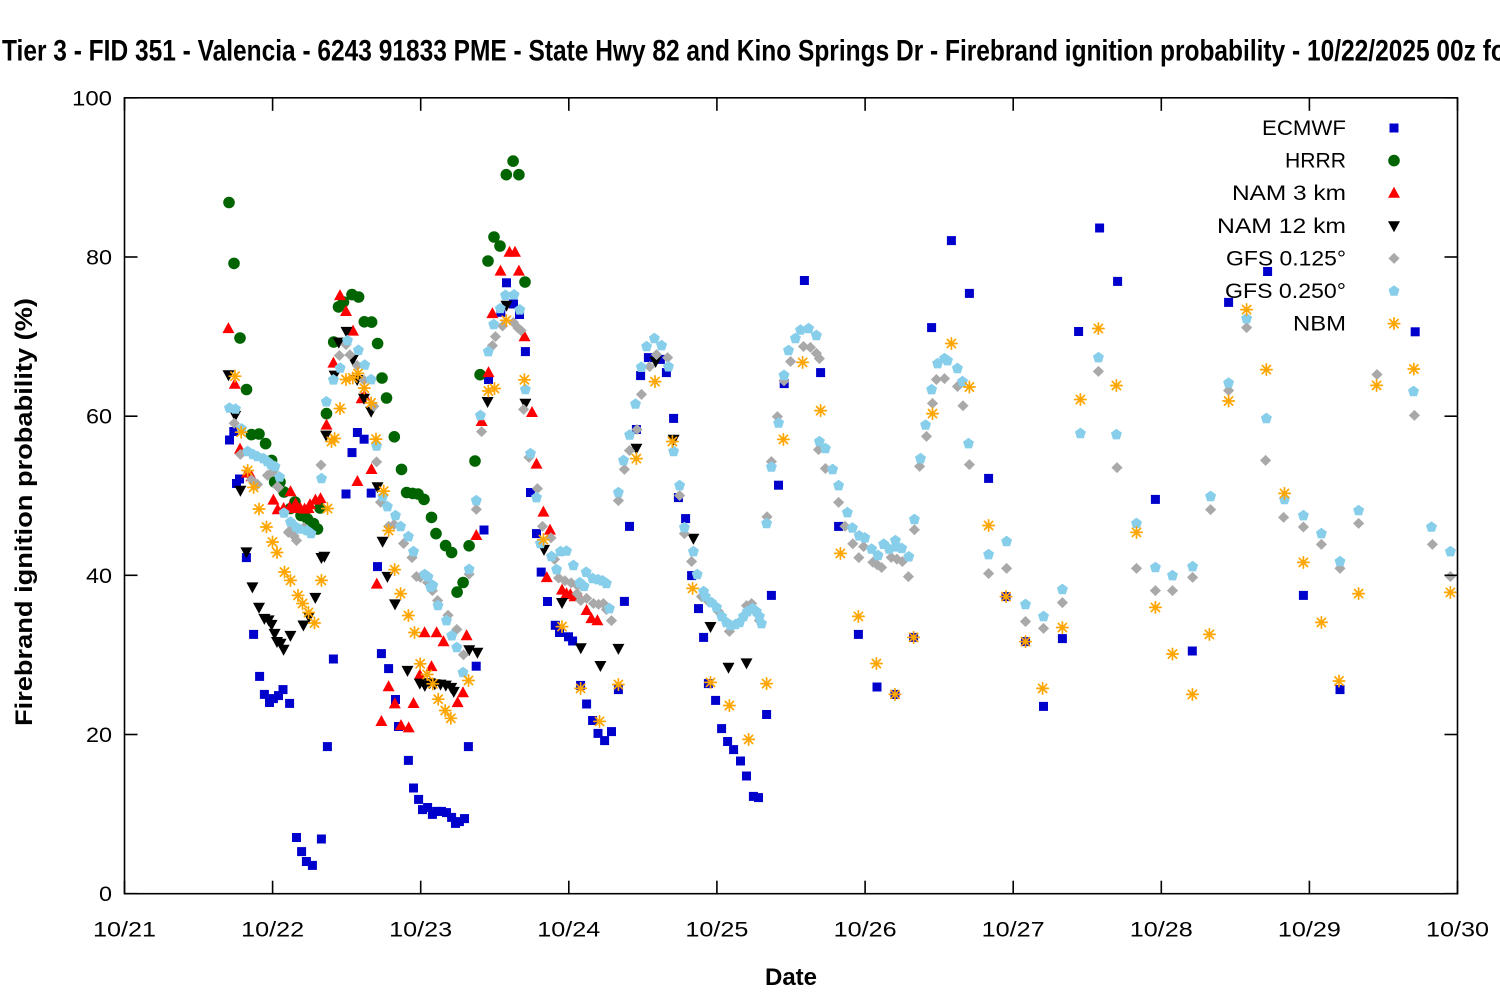 The width and height of the screenshot is (1500, 1000). Describe the element at coordinates (568, 930) in the screenshot. I see `svg-text: 10/24` at that location.